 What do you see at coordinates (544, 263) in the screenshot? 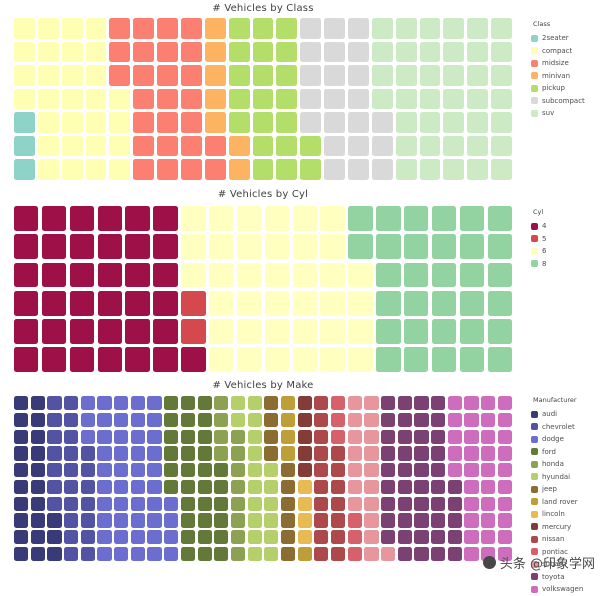
I see `legend-label: 8` at bounding box center [544, 263].